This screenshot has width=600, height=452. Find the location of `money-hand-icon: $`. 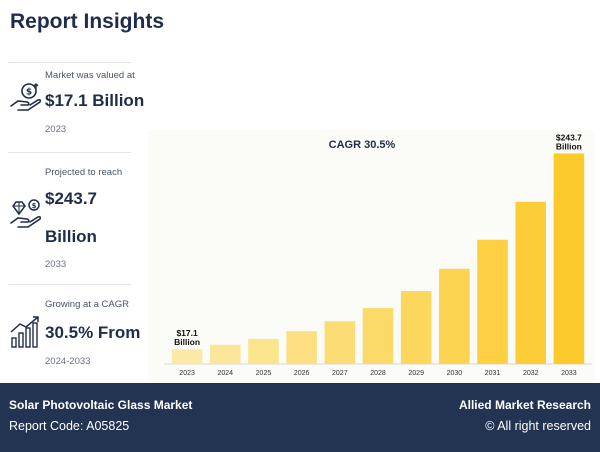

money-hand-icon: $ is located at coordinates (26, 97).